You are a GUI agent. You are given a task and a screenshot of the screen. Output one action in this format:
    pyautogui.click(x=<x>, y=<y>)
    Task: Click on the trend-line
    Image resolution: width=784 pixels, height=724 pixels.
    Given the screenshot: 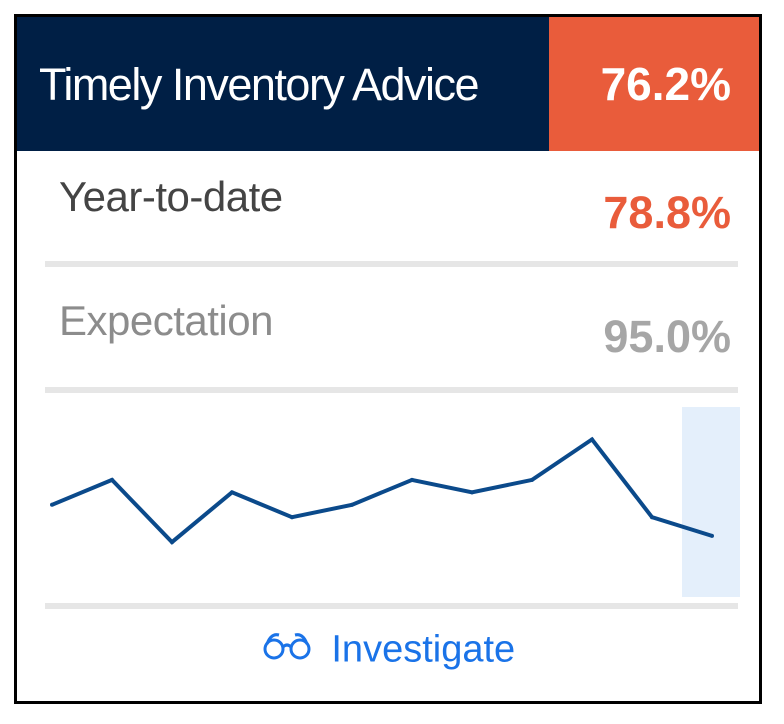 What is the action you would take?
    pyautogui.click(x=382, y=490)
    